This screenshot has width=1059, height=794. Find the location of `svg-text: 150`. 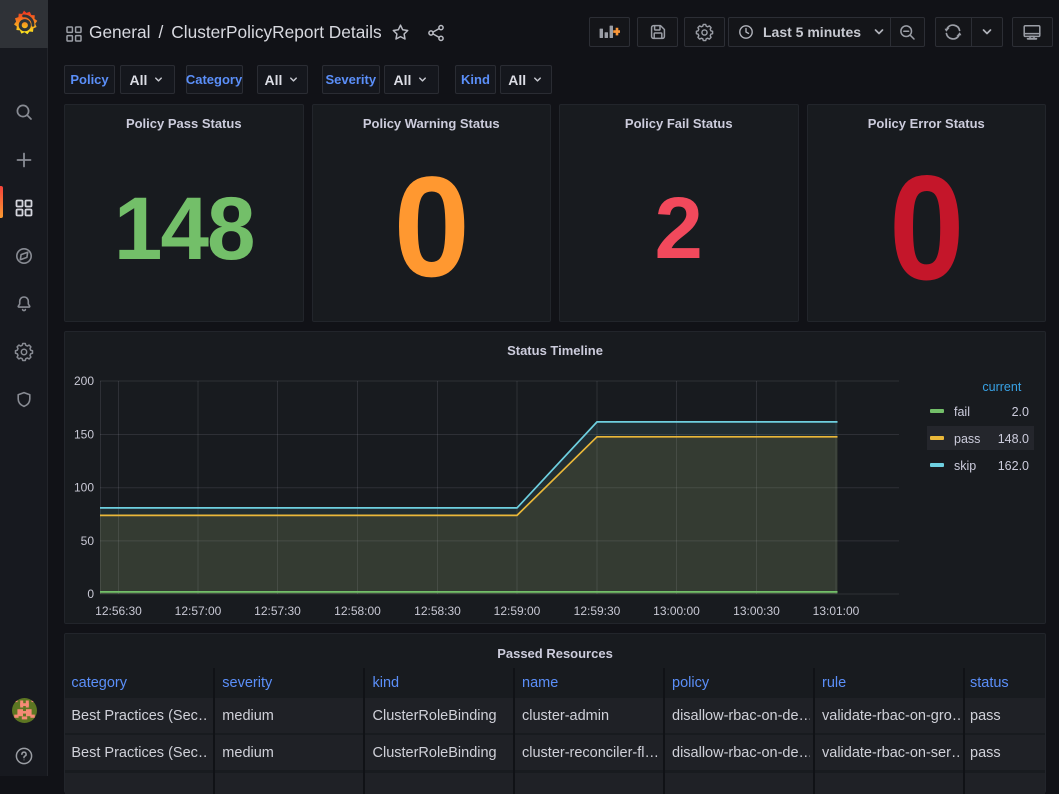

svg-text: 150 is located at coordinates (84, 435).